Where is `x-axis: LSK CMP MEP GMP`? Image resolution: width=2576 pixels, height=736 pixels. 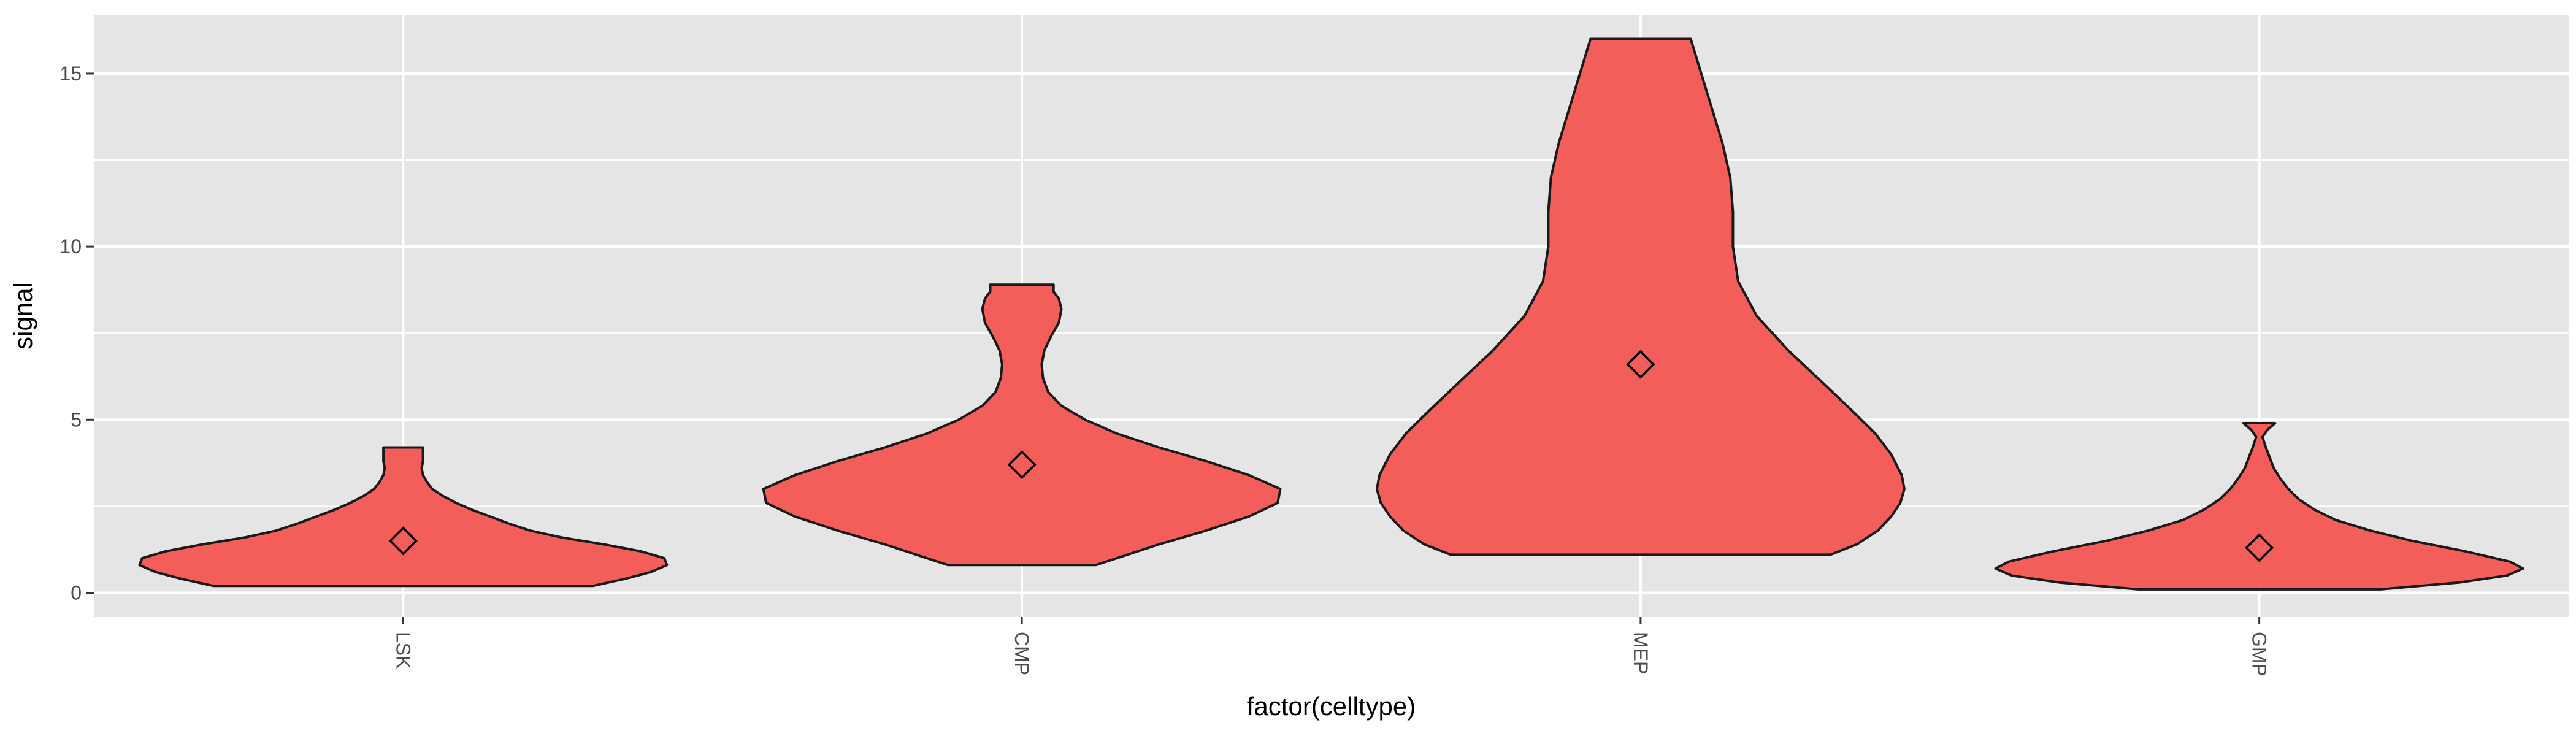
x-axis: LSK CMP MEP GMP is located at coordinates (1331, 647).